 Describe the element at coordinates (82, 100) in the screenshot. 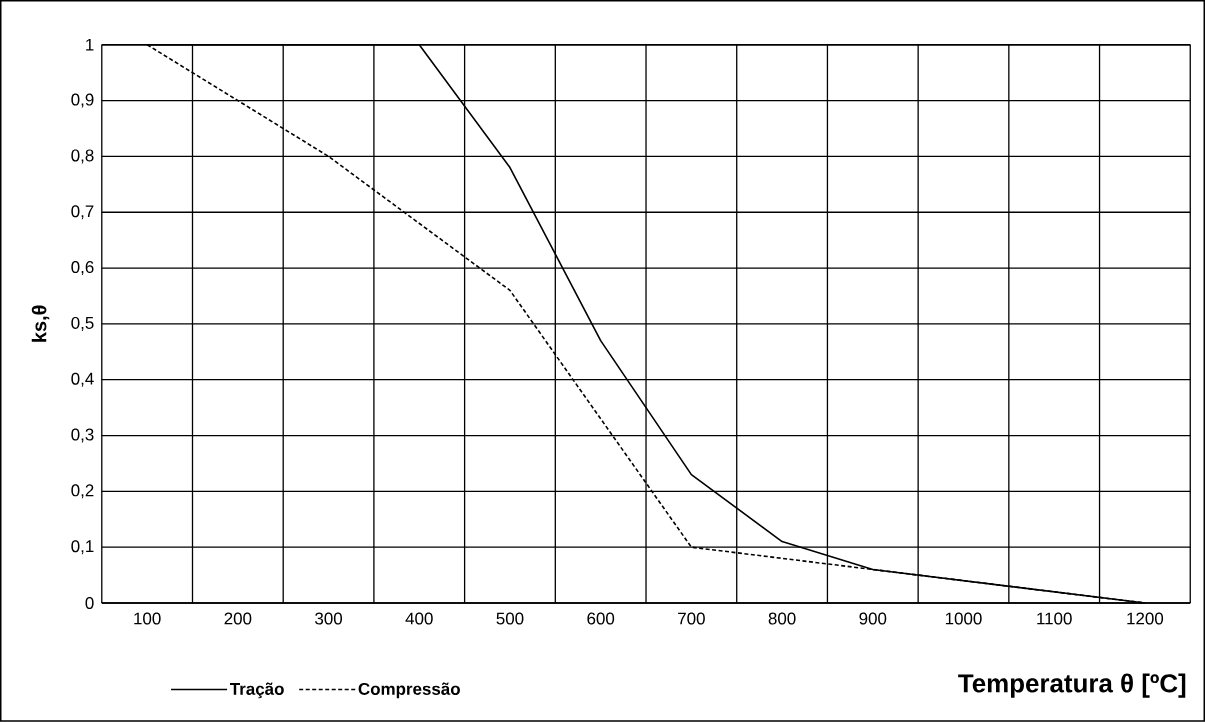

I see `y-tick-label: 0,9` at that location.